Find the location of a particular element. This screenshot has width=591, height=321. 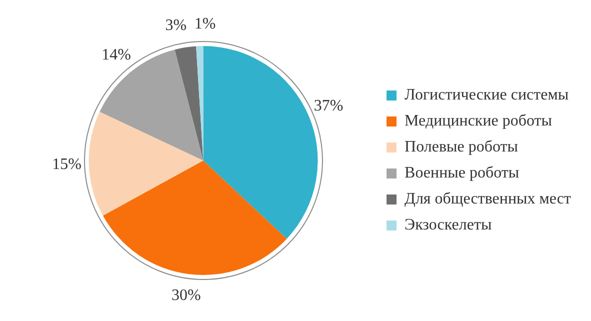

data-label: 37% is located at coordinates (329, 105).